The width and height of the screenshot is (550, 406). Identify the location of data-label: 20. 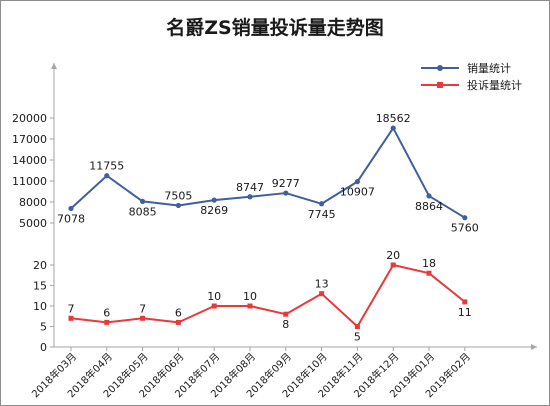
(393, 255).